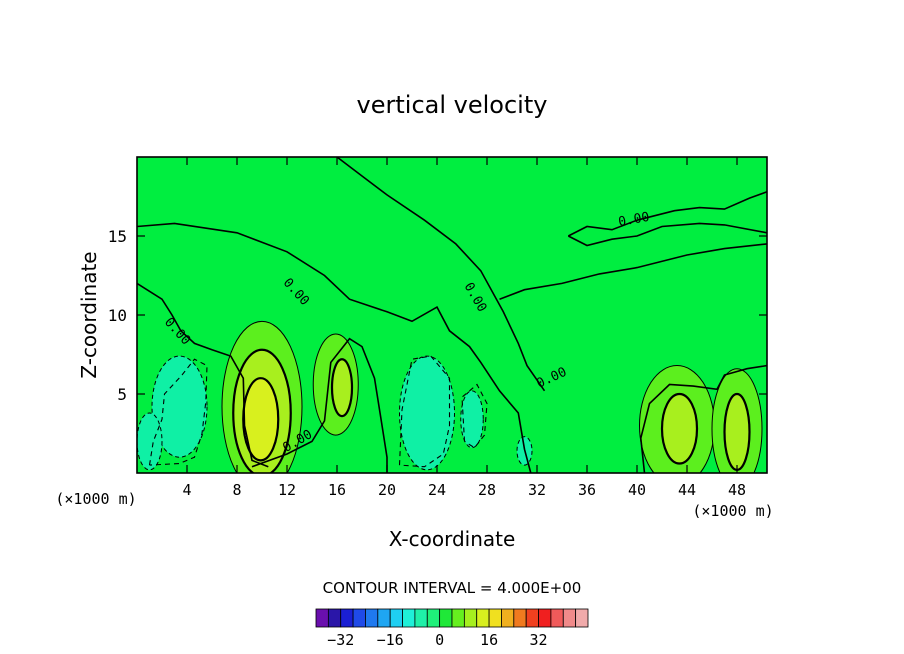 This screenshot has height=654, width=904. What do you see at coordinates (387, 490) in the screenshot?
I see `x-tick-label-4: 20` at bounding box center [387, 490].